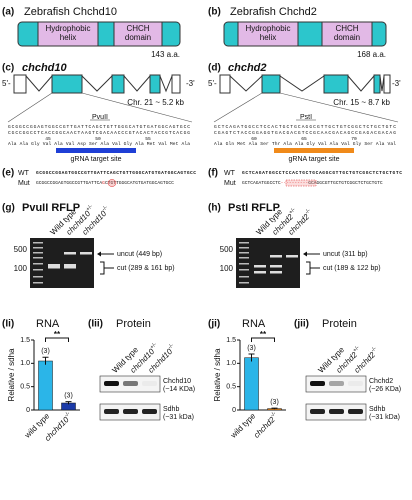 The image size is (412, 500). I want to click on panel-title: RNA, so click(48, 324).